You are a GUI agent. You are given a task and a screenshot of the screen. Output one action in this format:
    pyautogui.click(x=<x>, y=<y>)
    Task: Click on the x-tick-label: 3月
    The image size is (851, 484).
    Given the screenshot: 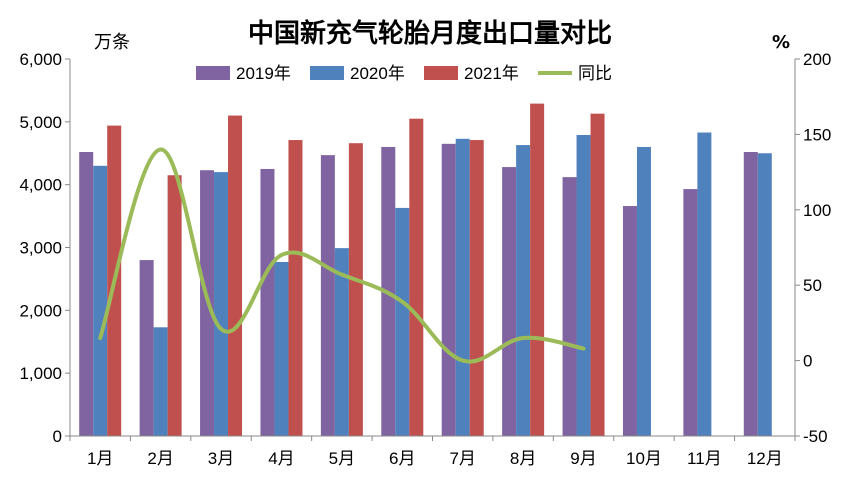 What is the action you would take?
    pyautogui.click(x=221, y=458)
    